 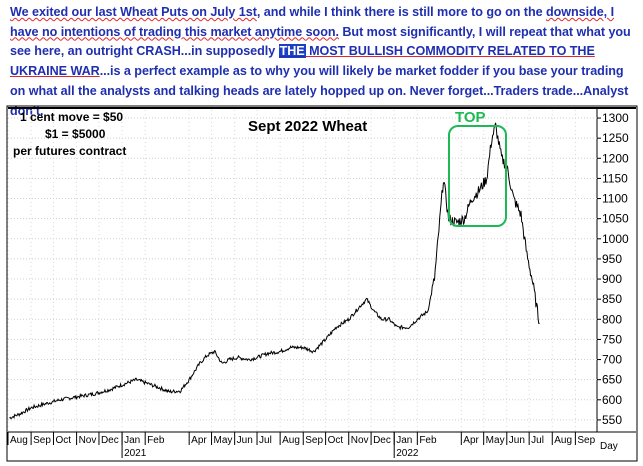 What do you see at coordinates (615, 178) in the screenshot?
I see `y-tick-label: 1150` at bounding box center [615, 178].